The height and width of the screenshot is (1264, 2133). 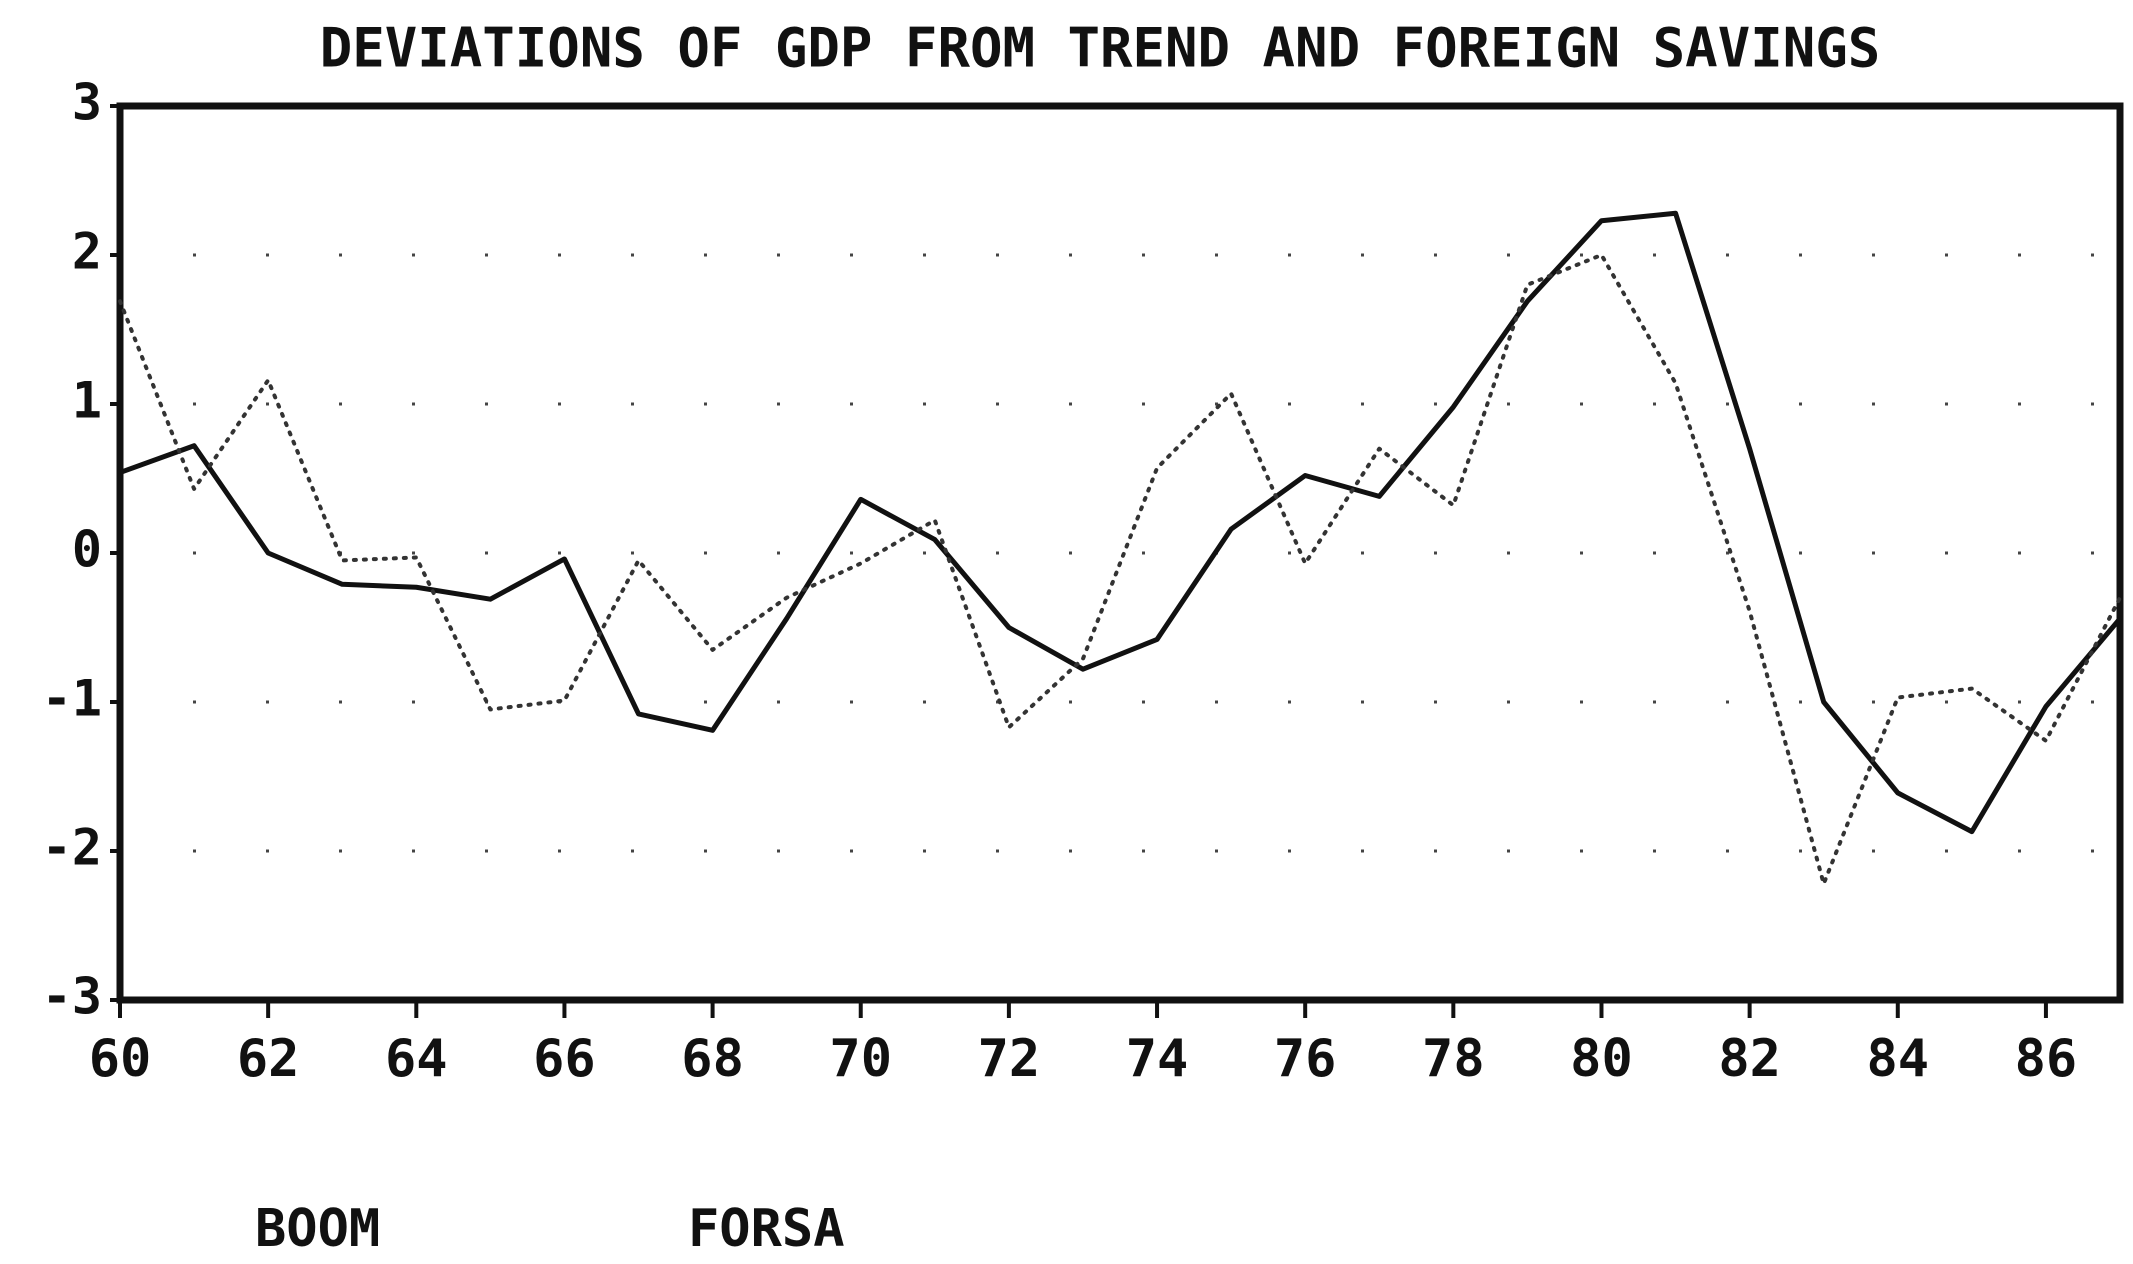 What do you see at coordinates (87, 252) in the screenshot?
I see `y-tick-label: 2` at bounding box center [87, 252].